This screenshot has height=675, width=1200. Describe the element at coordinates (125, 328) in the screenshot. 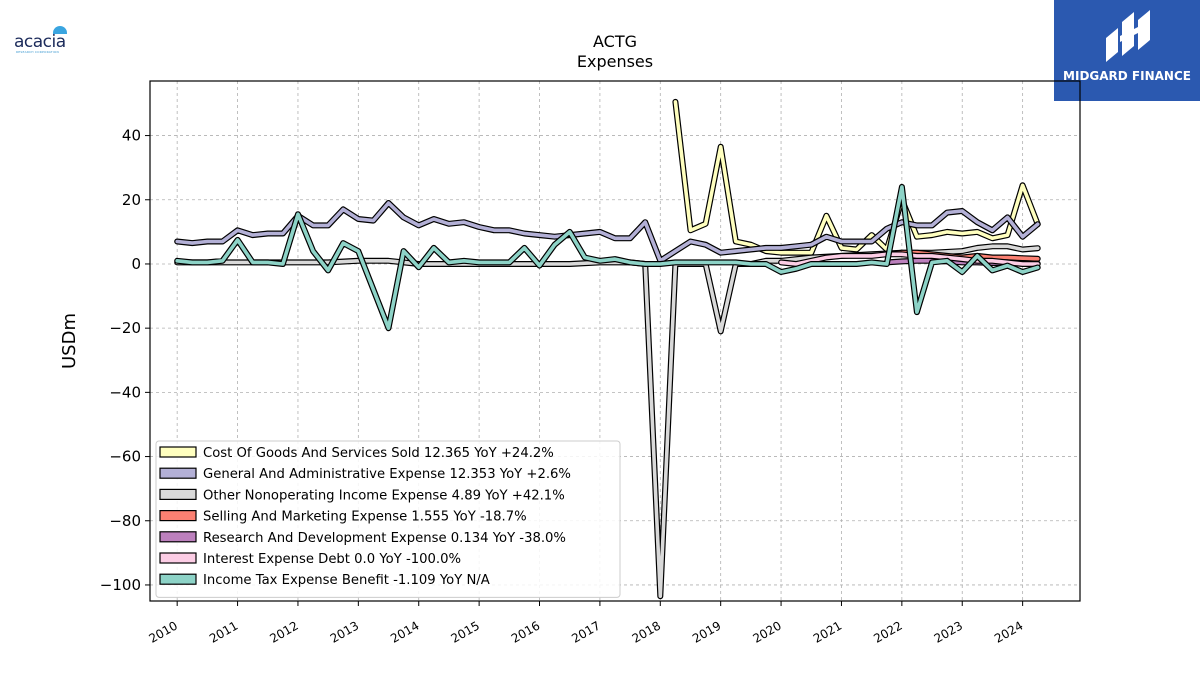

I see `y-tick-label: −20` at that location.